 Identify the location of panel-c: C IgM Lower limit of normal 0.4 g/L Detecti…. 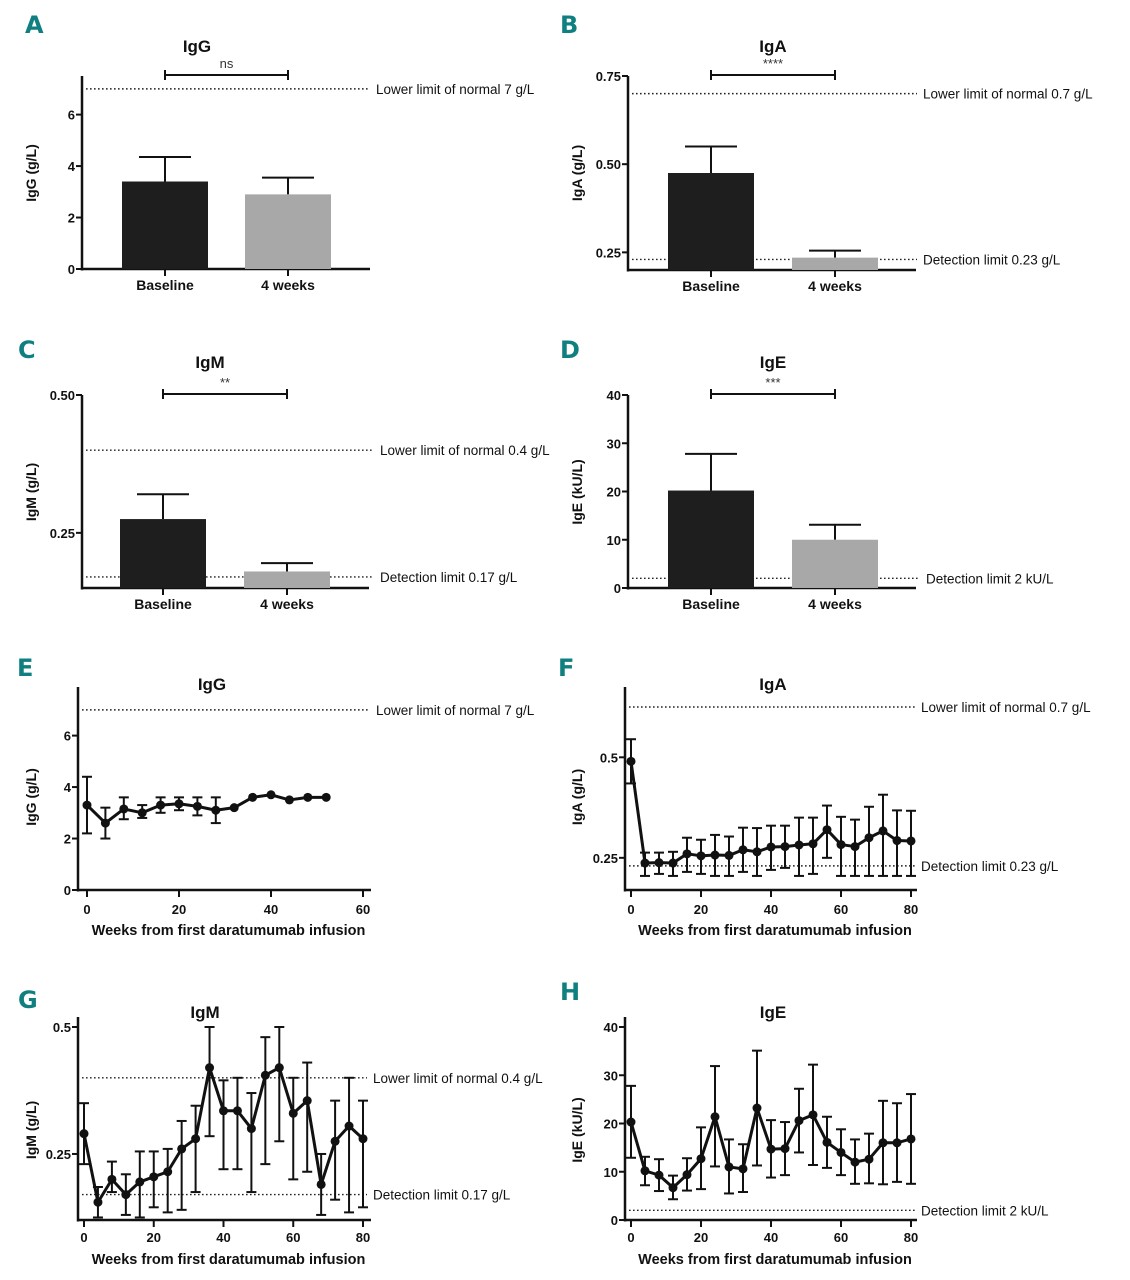
(284, 474).